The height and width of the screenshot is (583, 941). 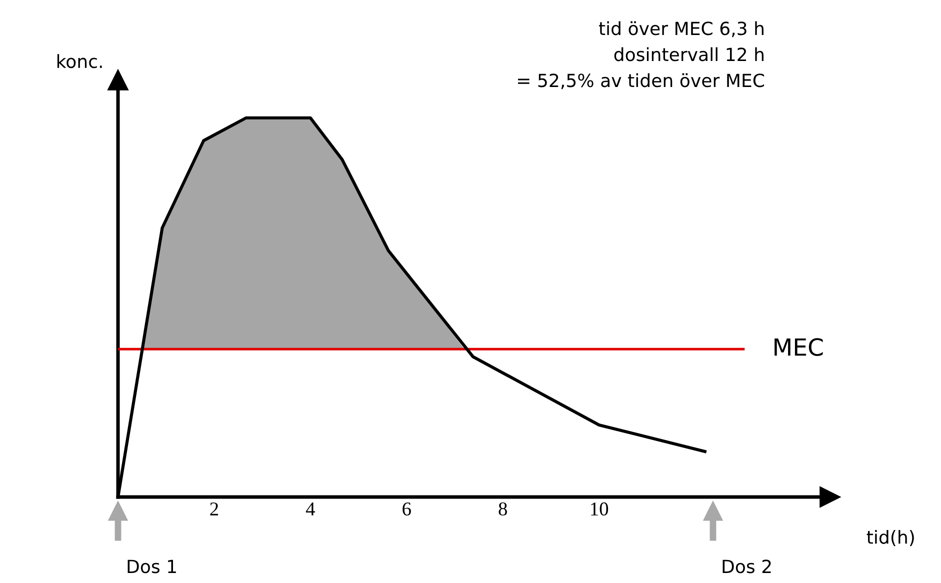 What do you see at coordinates (798, 347) in the screenshot?
I see `ref-line-label: MEC` at bounding box center [798, 347].